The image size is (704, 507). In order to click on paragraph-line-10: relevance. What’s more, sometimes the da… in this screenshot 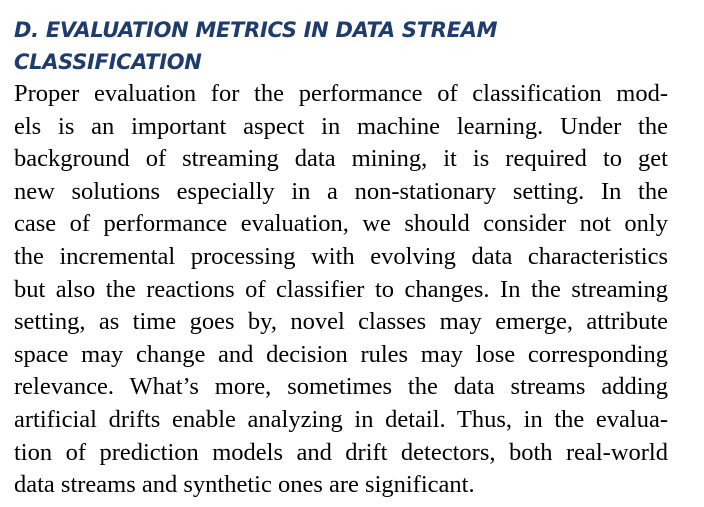, I will do `click(341, 387)`.